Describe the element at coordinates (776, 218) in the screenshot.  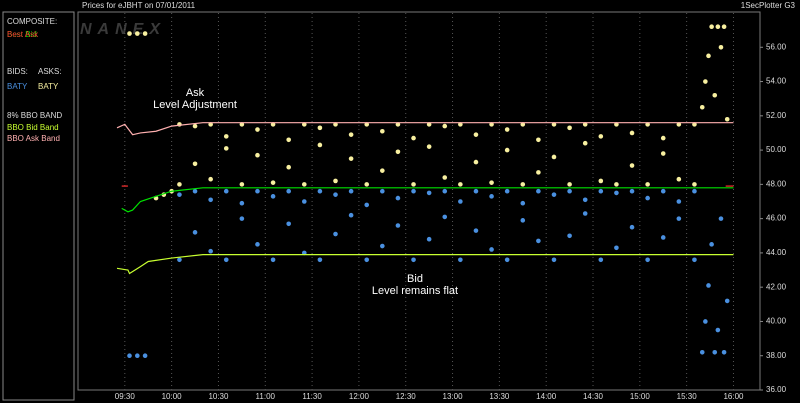
I see `y-tick-label: 46.00` at that location.